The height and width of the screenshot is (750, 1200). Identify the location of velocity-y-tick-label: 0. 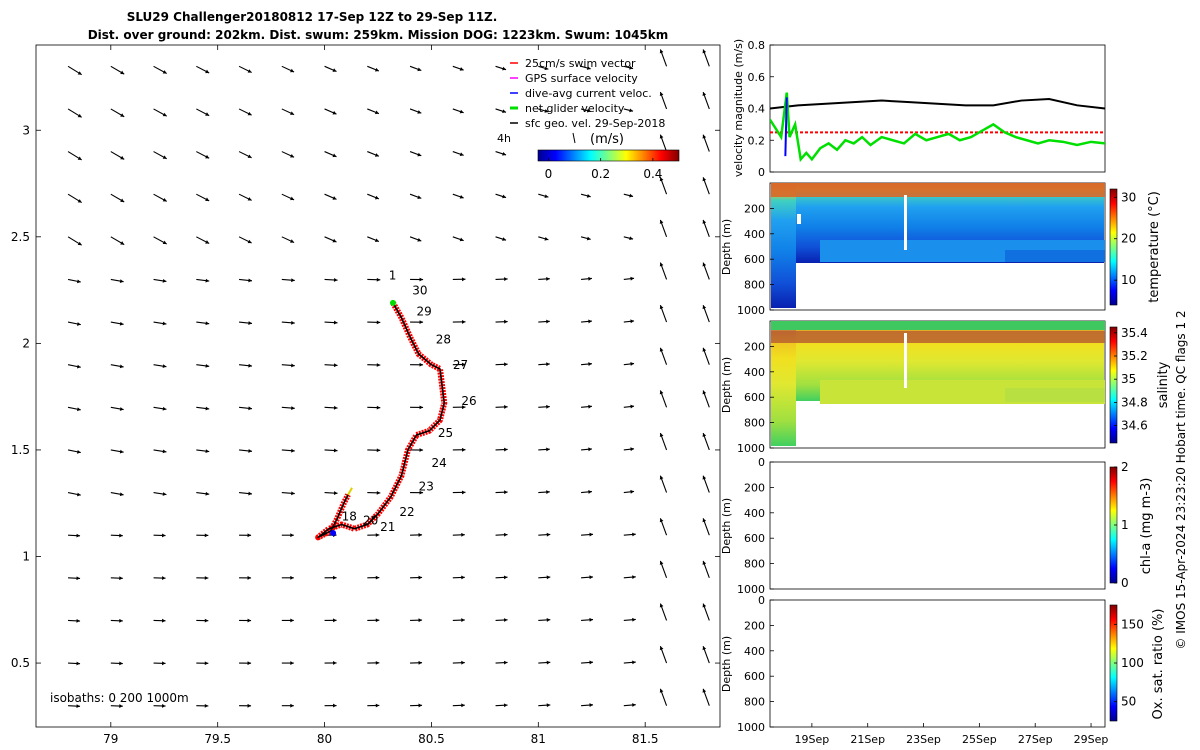
(761, 172).